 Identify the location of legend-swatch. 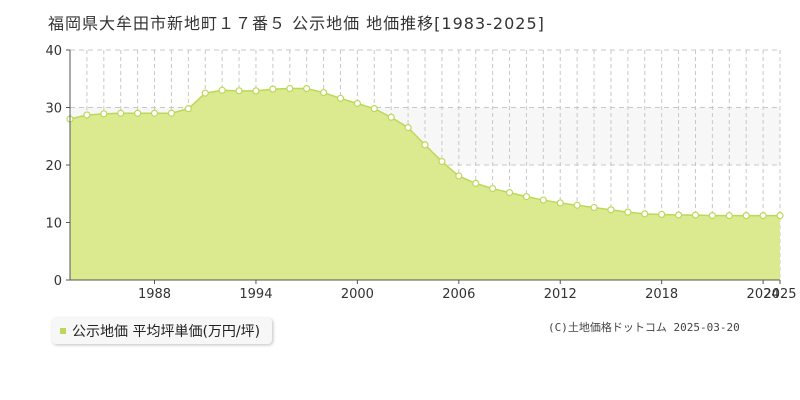
(63, 331).